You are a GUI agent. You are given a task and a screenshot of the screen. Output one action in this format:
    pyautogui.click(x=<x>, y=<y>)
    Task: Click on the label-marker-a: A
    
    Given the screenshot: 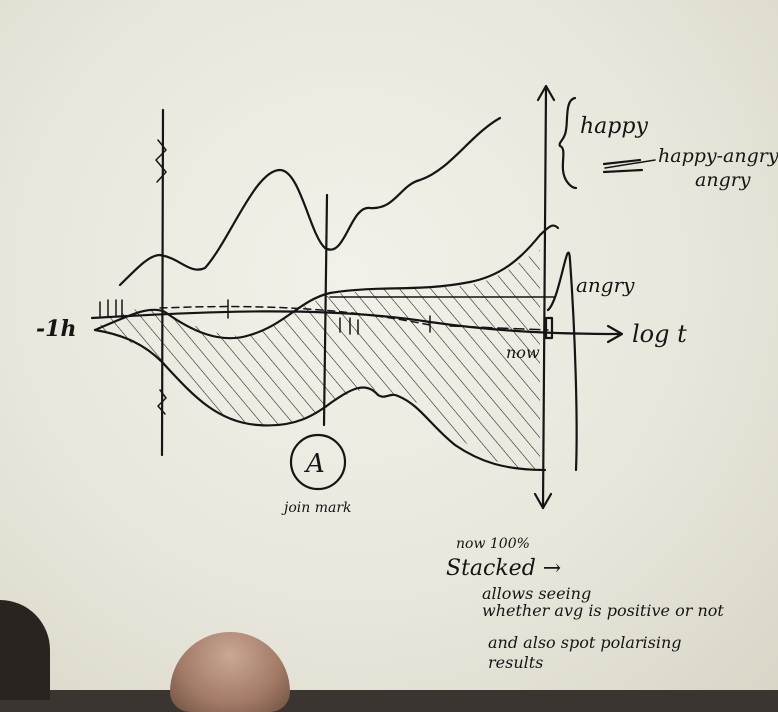 What is the action you would take?
    pyautogui.click(x=314, y=464)
    